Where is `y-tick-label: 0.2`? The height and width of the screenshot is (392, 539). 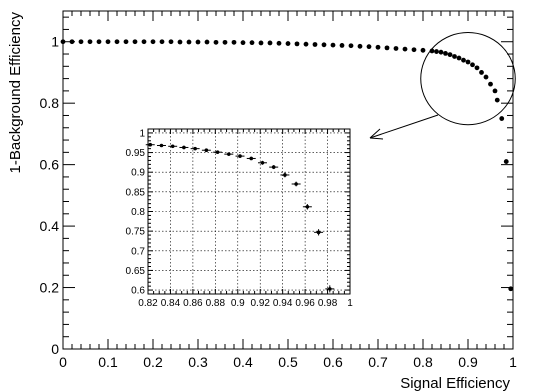 y-tick-label: 0.2 is located at coordinates (50, 288).